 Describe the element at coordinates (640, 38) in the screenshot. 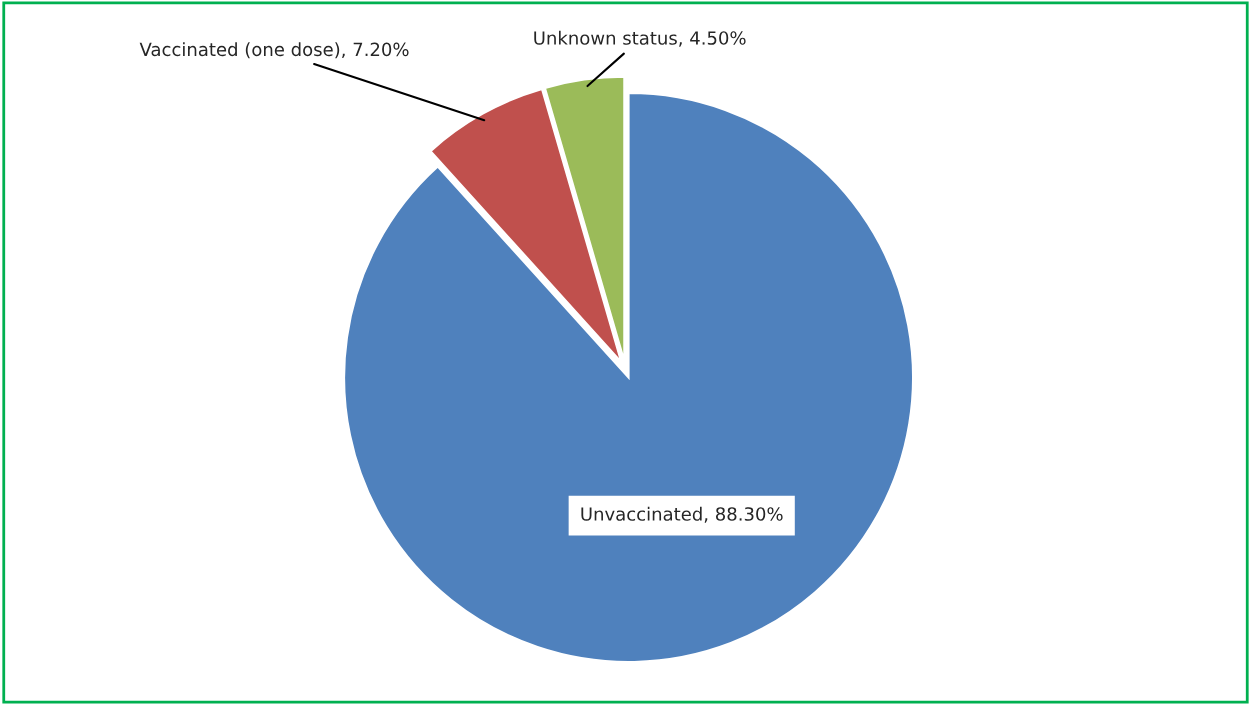

I see `slice-label: Unknown status, 4.50%` at that location.